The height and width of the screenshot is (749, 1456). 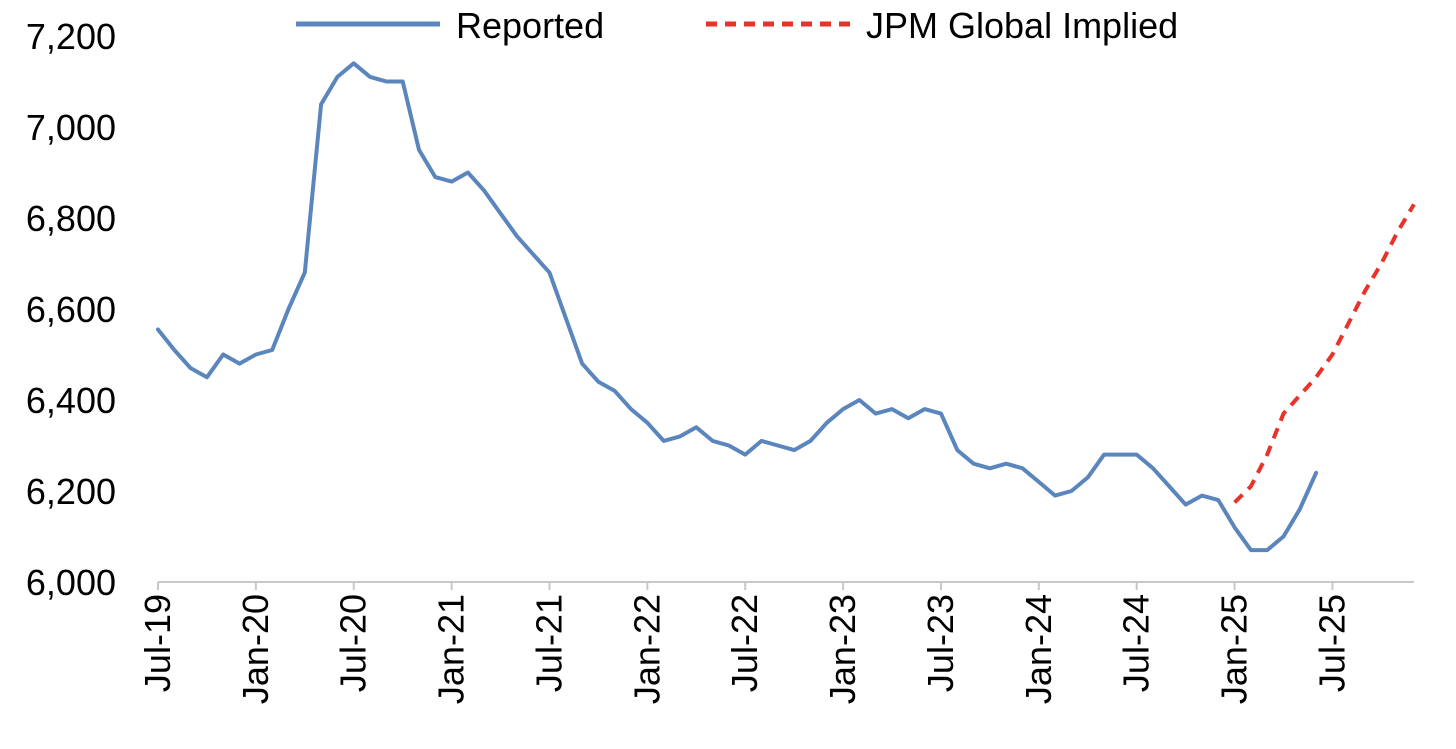 What do you see at coordinates (71, 127) in the screenshot?
I see `y-tick-label: 7,000` at bounding box center [71, 127].